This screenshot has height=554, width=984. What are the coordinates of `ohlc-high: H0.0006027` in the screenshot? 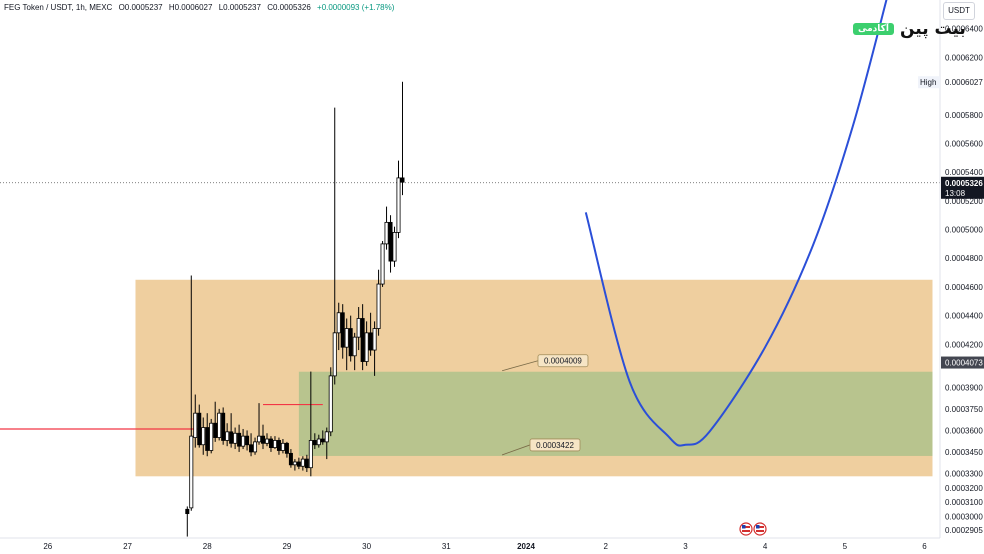 It's located at (190, 7).